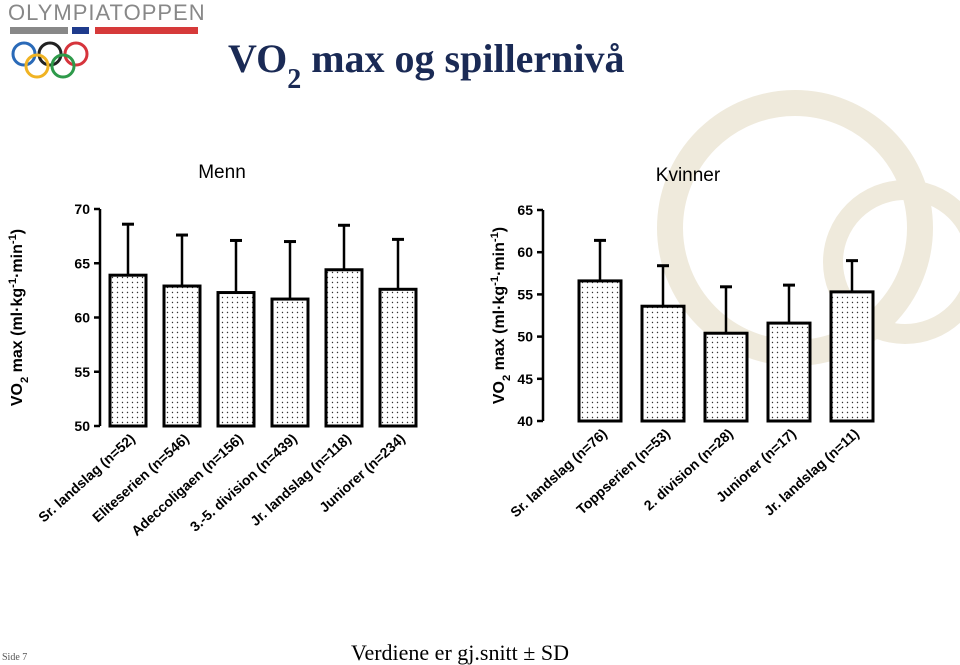  I want to click on y-tick-label: 70, so click(82, 209).